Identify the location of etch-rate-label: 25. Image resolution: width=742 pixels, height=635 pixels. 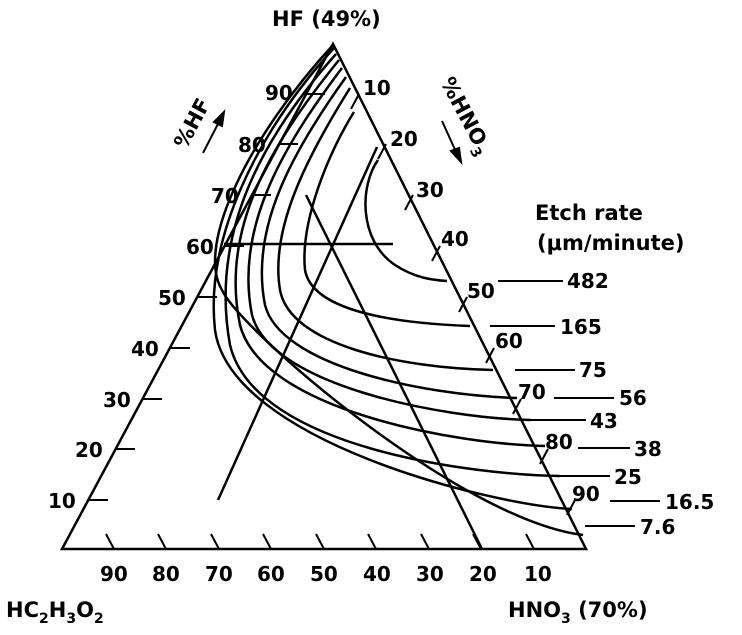
(628, 477).